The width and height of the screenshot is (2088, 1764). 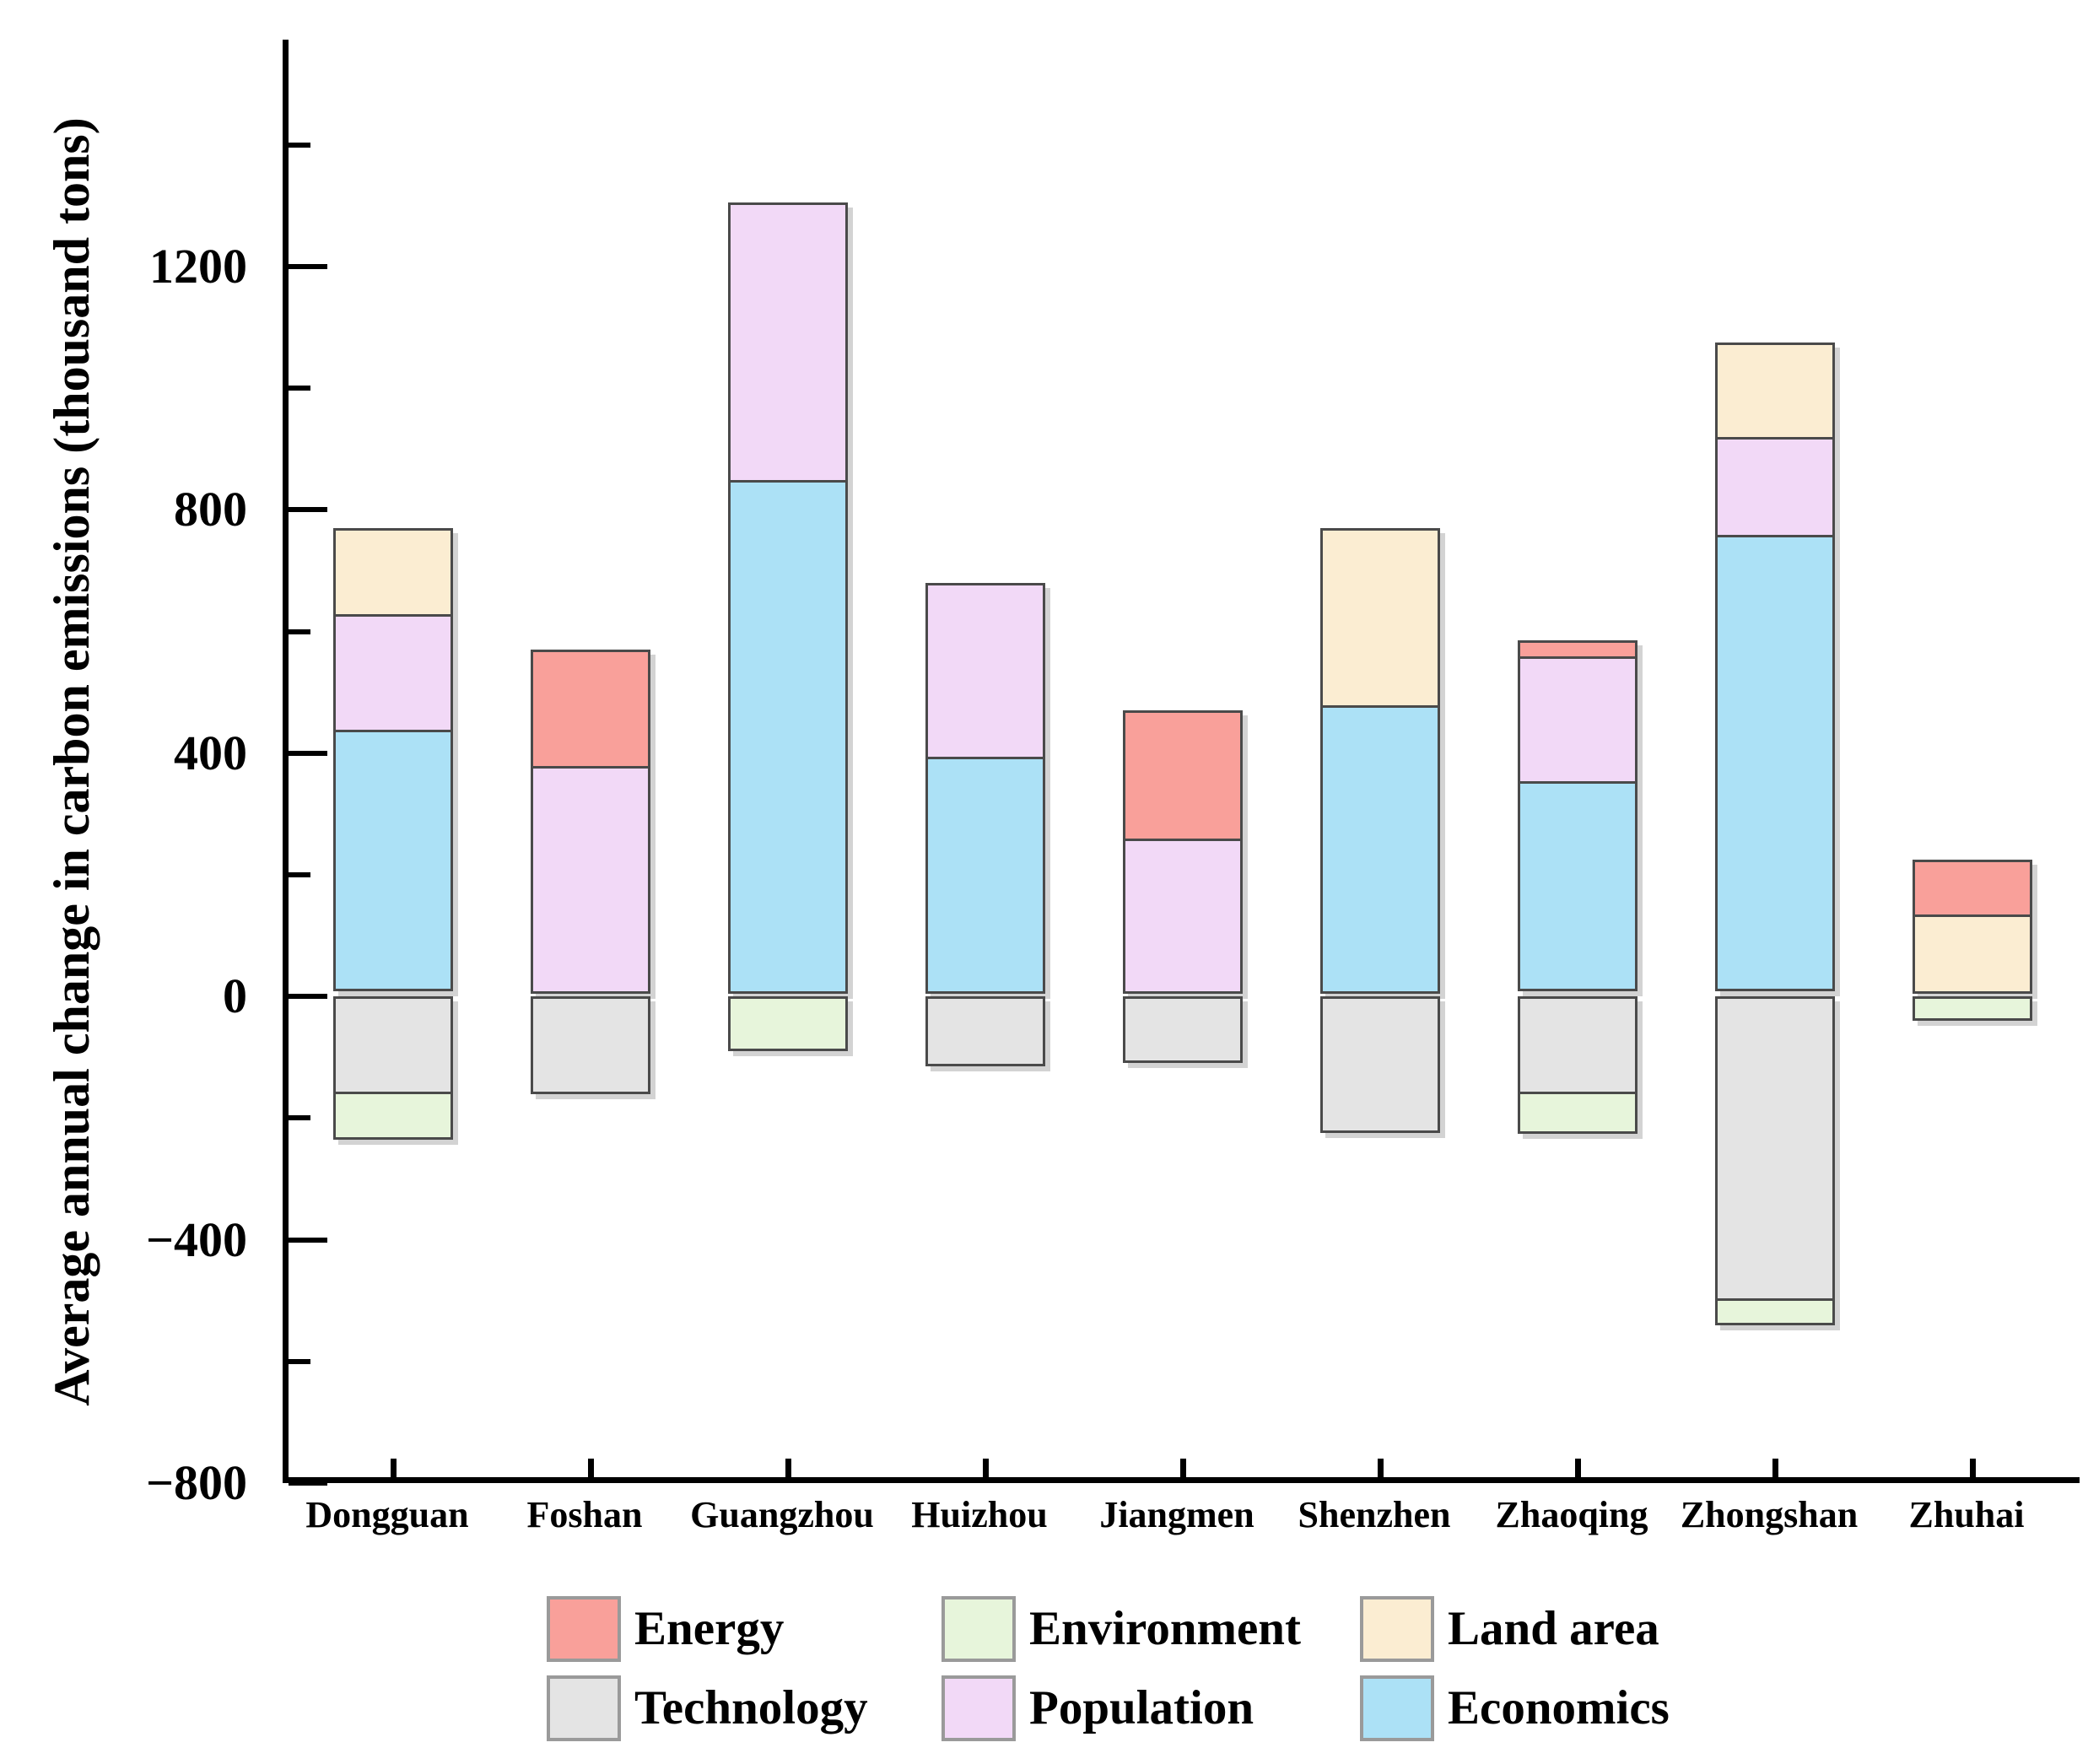 What do you see at coordinates (782, 1515) in the screenshot?
I see `x-category-label: Guangzhou` at bounding box center [782, 1515].